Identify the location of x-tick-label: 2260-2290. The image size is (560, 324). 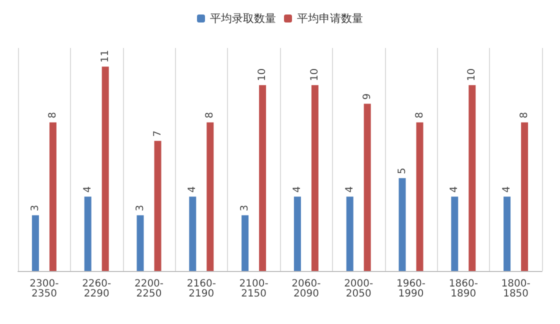
(97, 289).